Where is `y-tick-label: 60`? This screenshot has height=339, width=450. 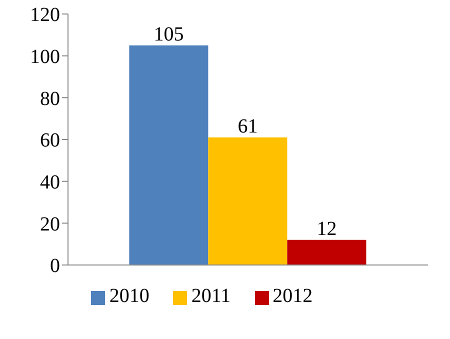
y-tick-label: 60 is located at coordinates (50, 141).